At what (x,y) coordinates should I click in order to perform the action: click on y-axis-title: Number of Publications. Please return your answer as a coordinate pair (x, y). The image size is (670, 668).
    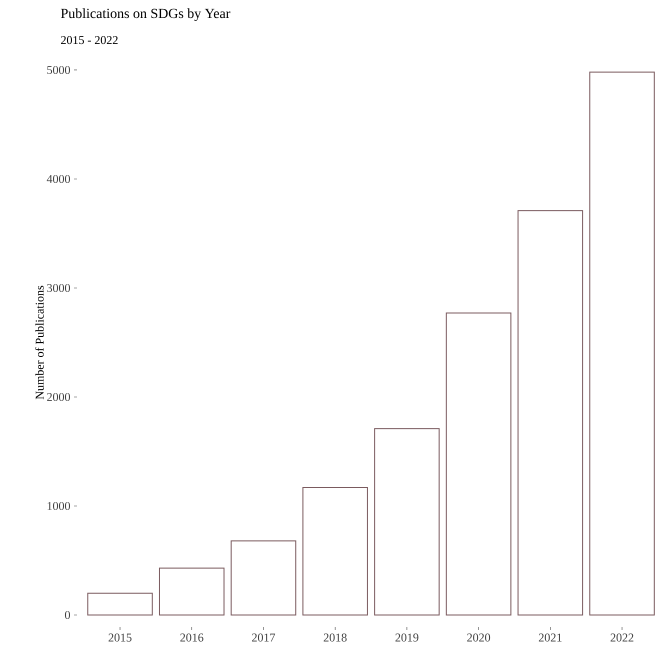
    Looking at the image, I should click on (39, 343).